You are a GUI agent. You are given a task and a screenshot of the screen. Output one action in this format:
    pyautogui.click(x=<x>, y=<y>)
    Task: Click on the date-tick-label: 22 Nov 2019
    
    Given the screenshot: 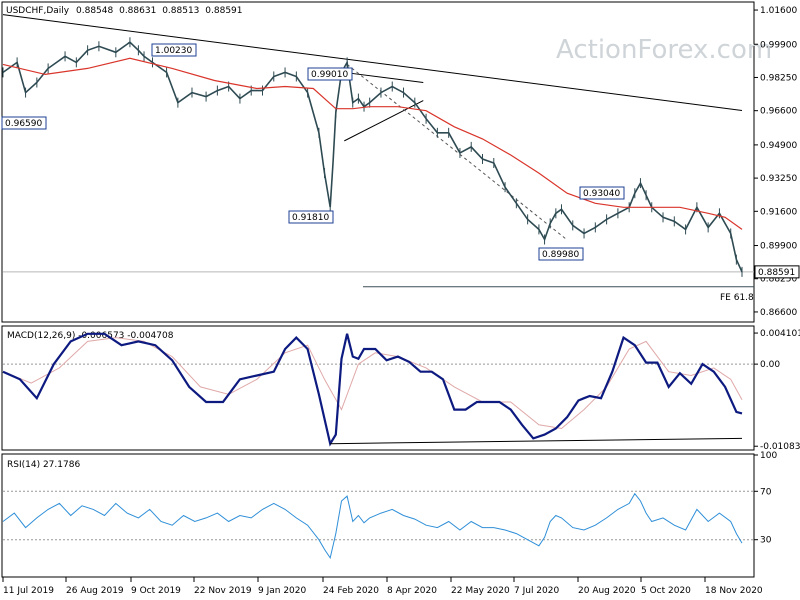 What is the action you would take?
    pyautogui.click(x=223, y=591)
    